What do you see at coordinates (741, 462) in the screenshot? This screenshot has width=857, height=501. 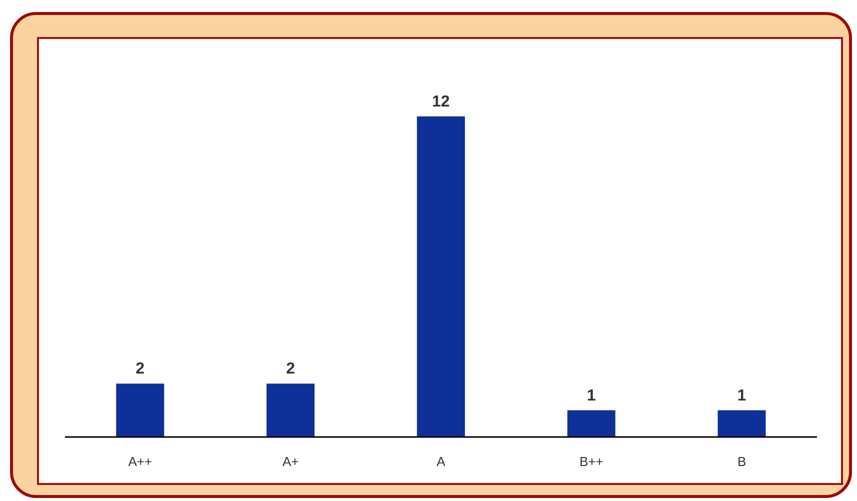 I see `x-tick-label: B` at bounding box center [741, 462].